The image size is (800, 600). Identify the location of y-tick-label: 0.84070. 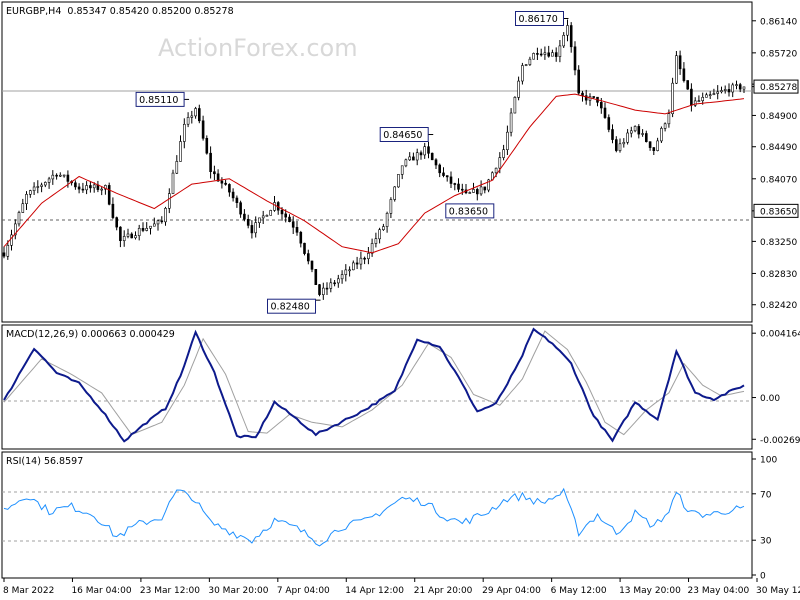
(778, 180).